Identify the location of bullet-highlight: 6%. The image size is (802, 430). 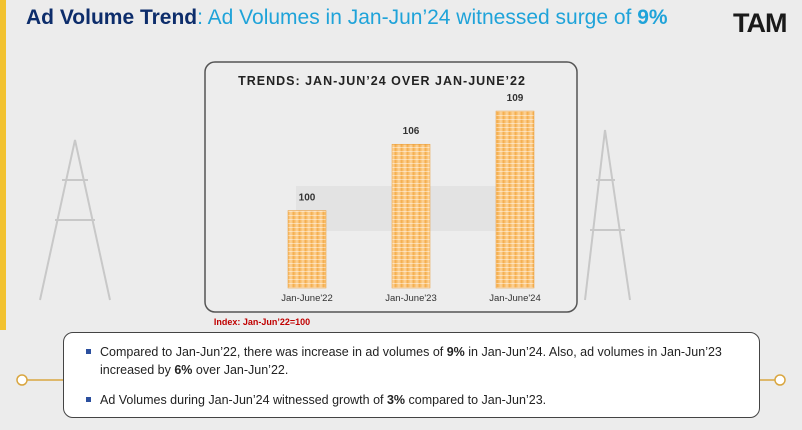
(183, 370).